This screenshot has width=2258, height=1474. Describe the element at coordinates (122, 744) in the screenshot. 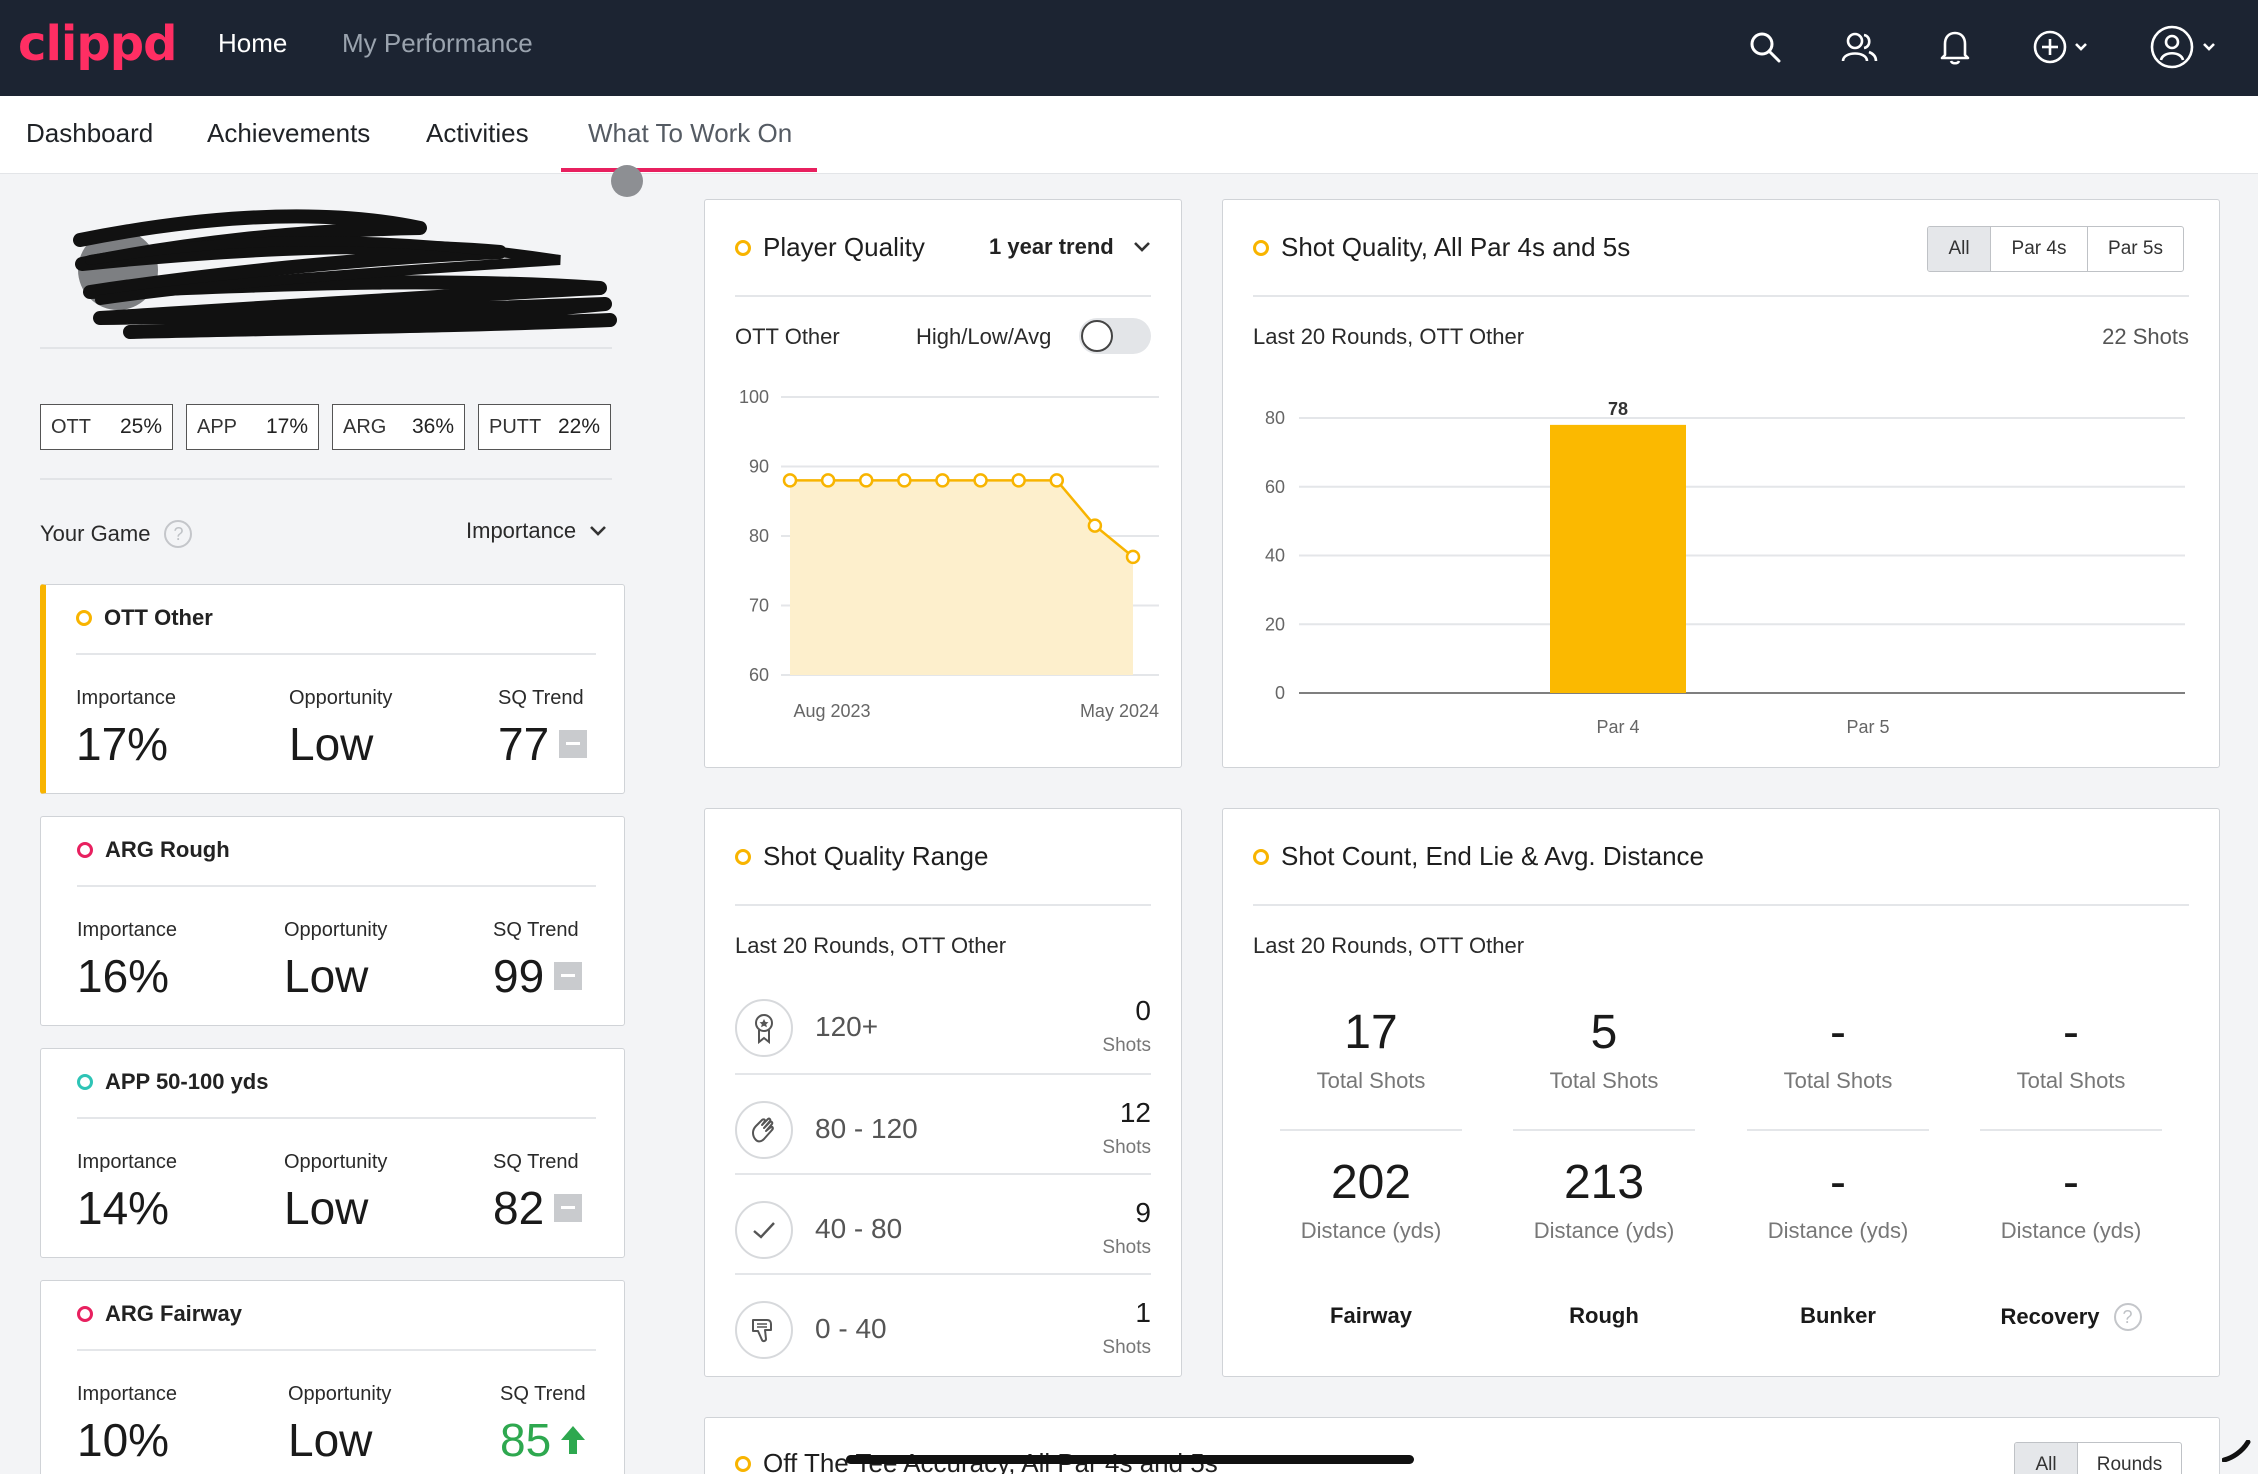

I see `importance-value: 17%` at that location.